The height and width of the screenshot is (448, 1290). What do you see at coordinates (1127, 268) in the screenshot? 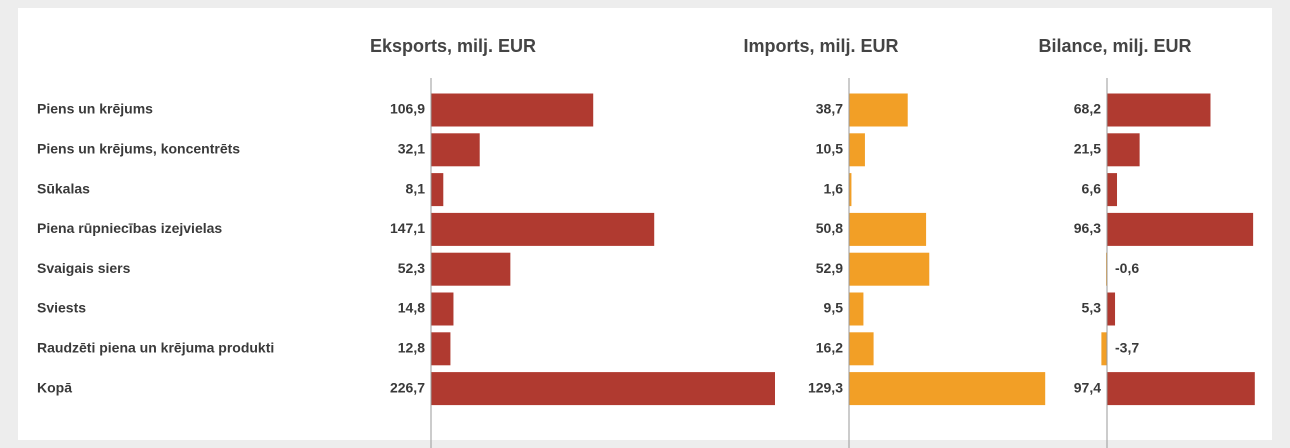
I see `value-label: -0,6` at bounding box center [1127, 268].